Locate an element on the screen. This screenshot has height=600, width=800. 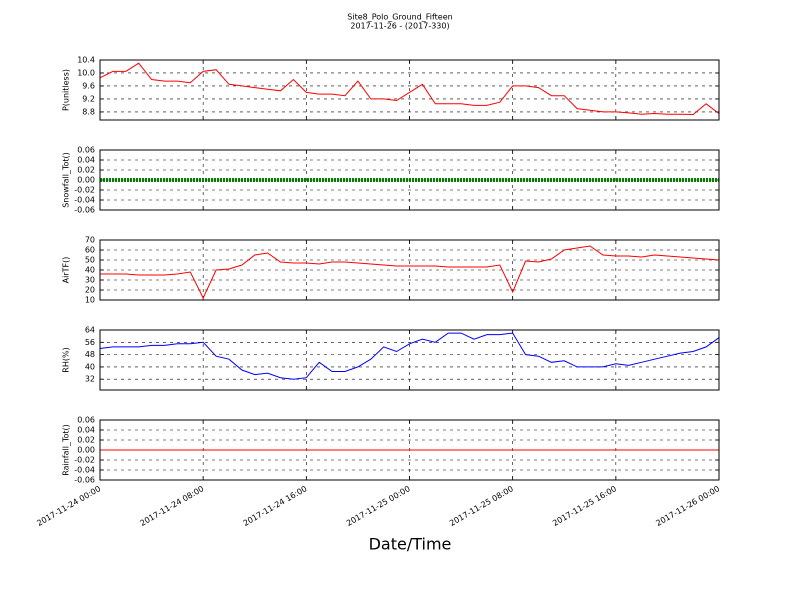
chart-subtitle: 2017-11-26 - (2017-330) is located at coordinates (399, 26).